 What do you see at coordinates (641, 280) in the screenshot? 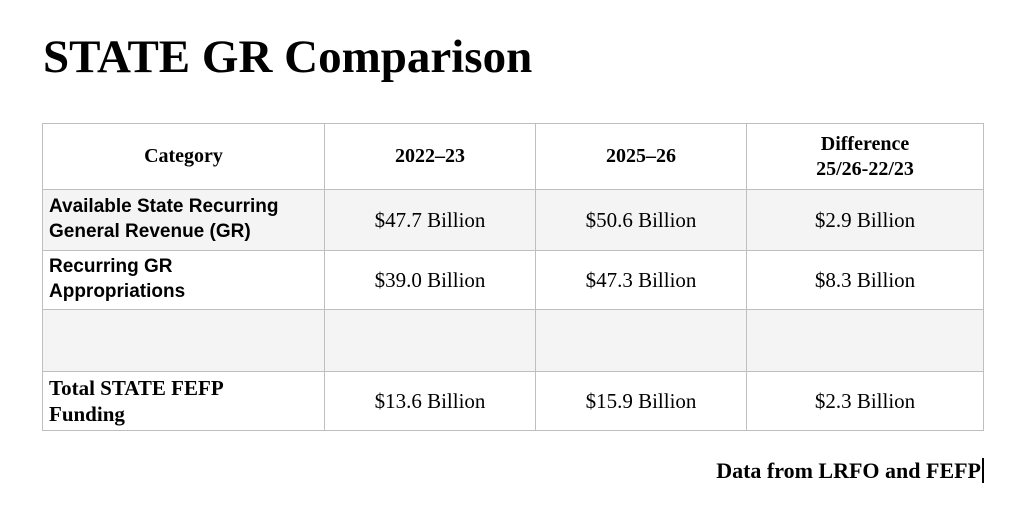
I see `cell-2025-26-value: $47.3 Billion` at bounding box center [641, 280].